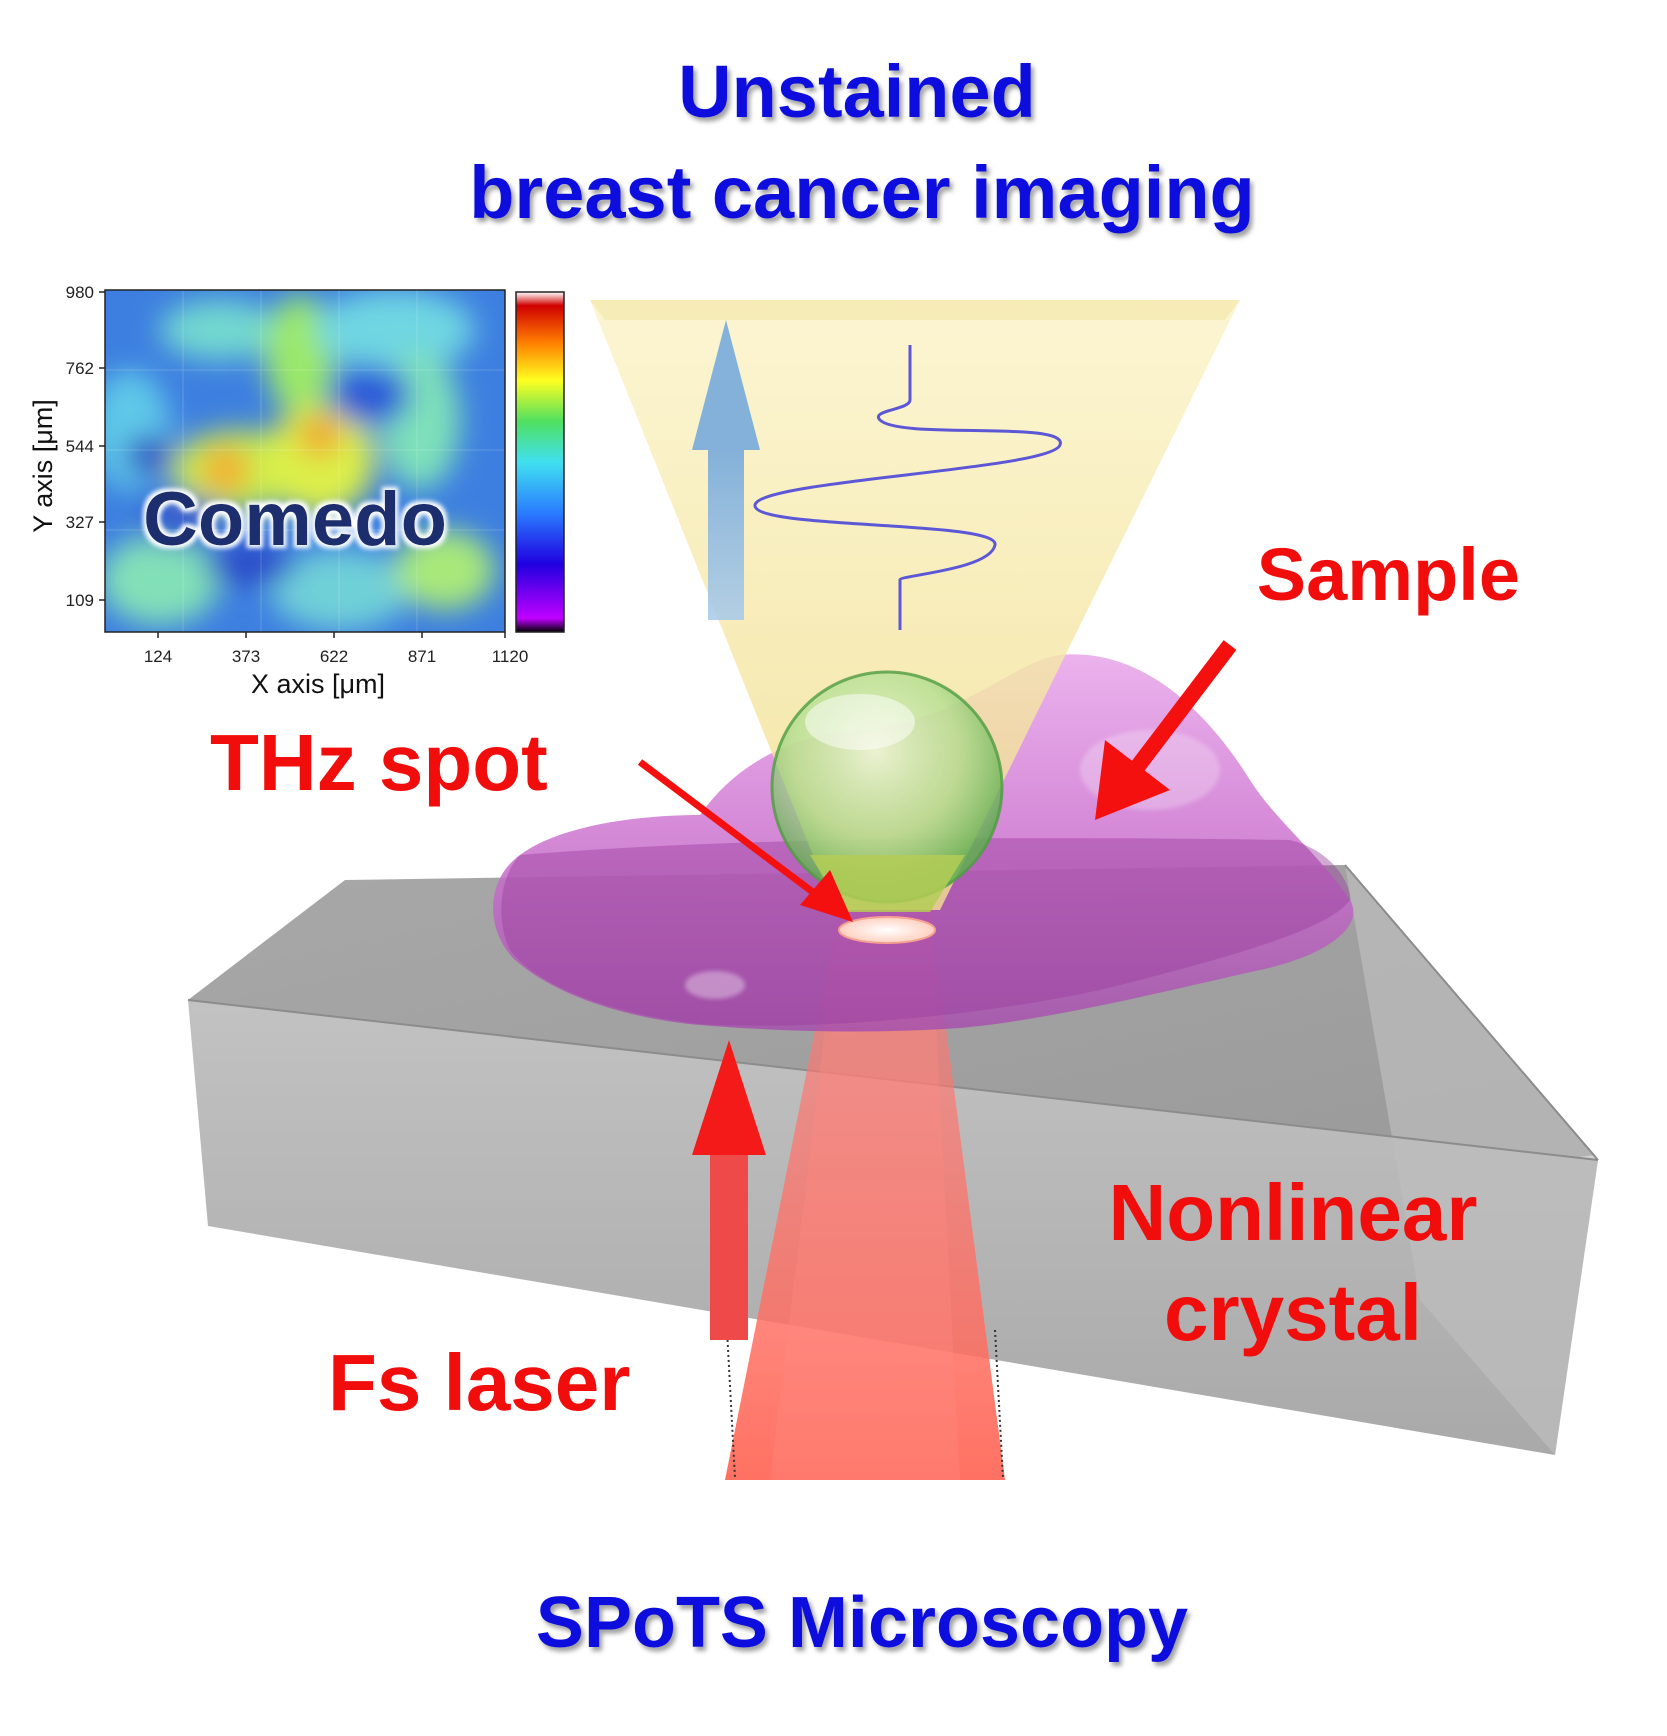  Describe the element at coordinates (887, 930) in the screenshot. I see `thz-spot` at that location.